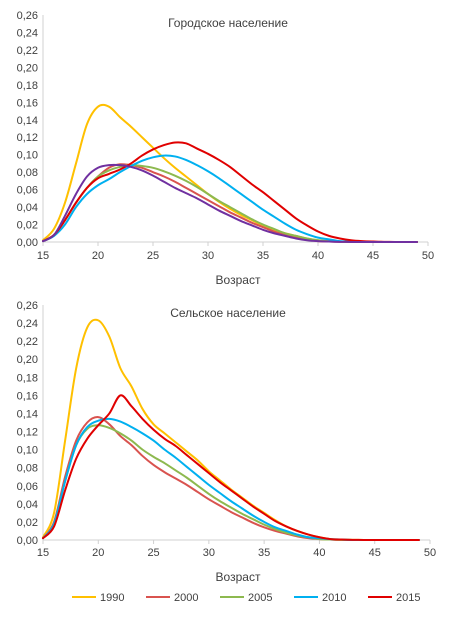  What do you see at coordinates (186, 598) in the screenshot?
I see `legend-label-2000: 2000` at bounding box center [186, 598].